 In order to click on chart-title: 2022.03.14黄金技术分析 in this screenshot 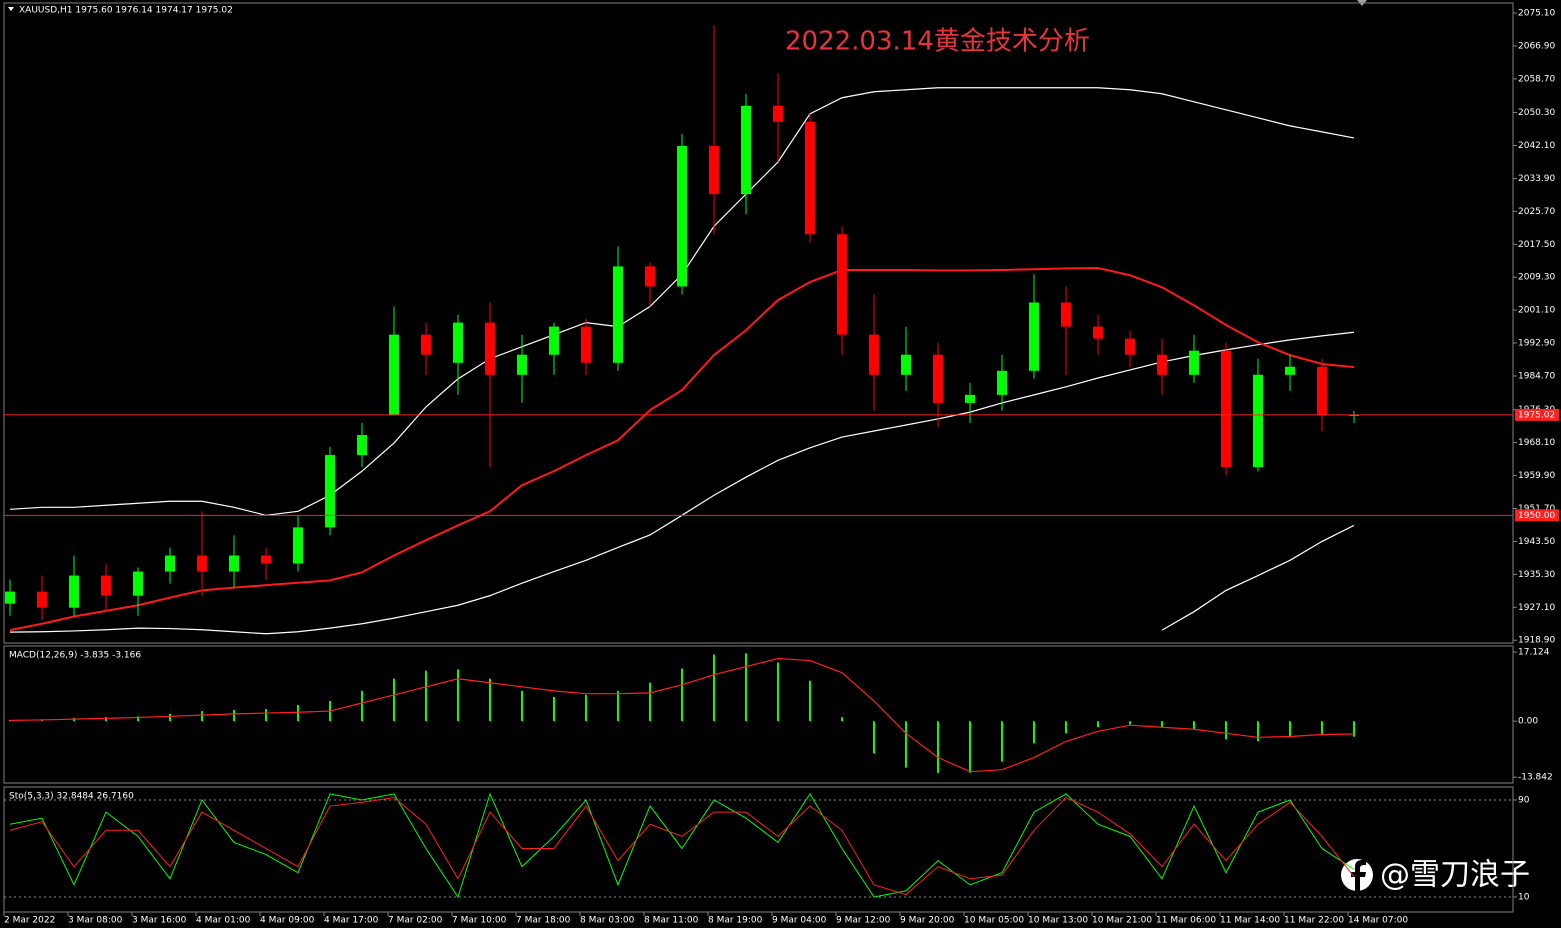, I will do `click(937, 42)`.